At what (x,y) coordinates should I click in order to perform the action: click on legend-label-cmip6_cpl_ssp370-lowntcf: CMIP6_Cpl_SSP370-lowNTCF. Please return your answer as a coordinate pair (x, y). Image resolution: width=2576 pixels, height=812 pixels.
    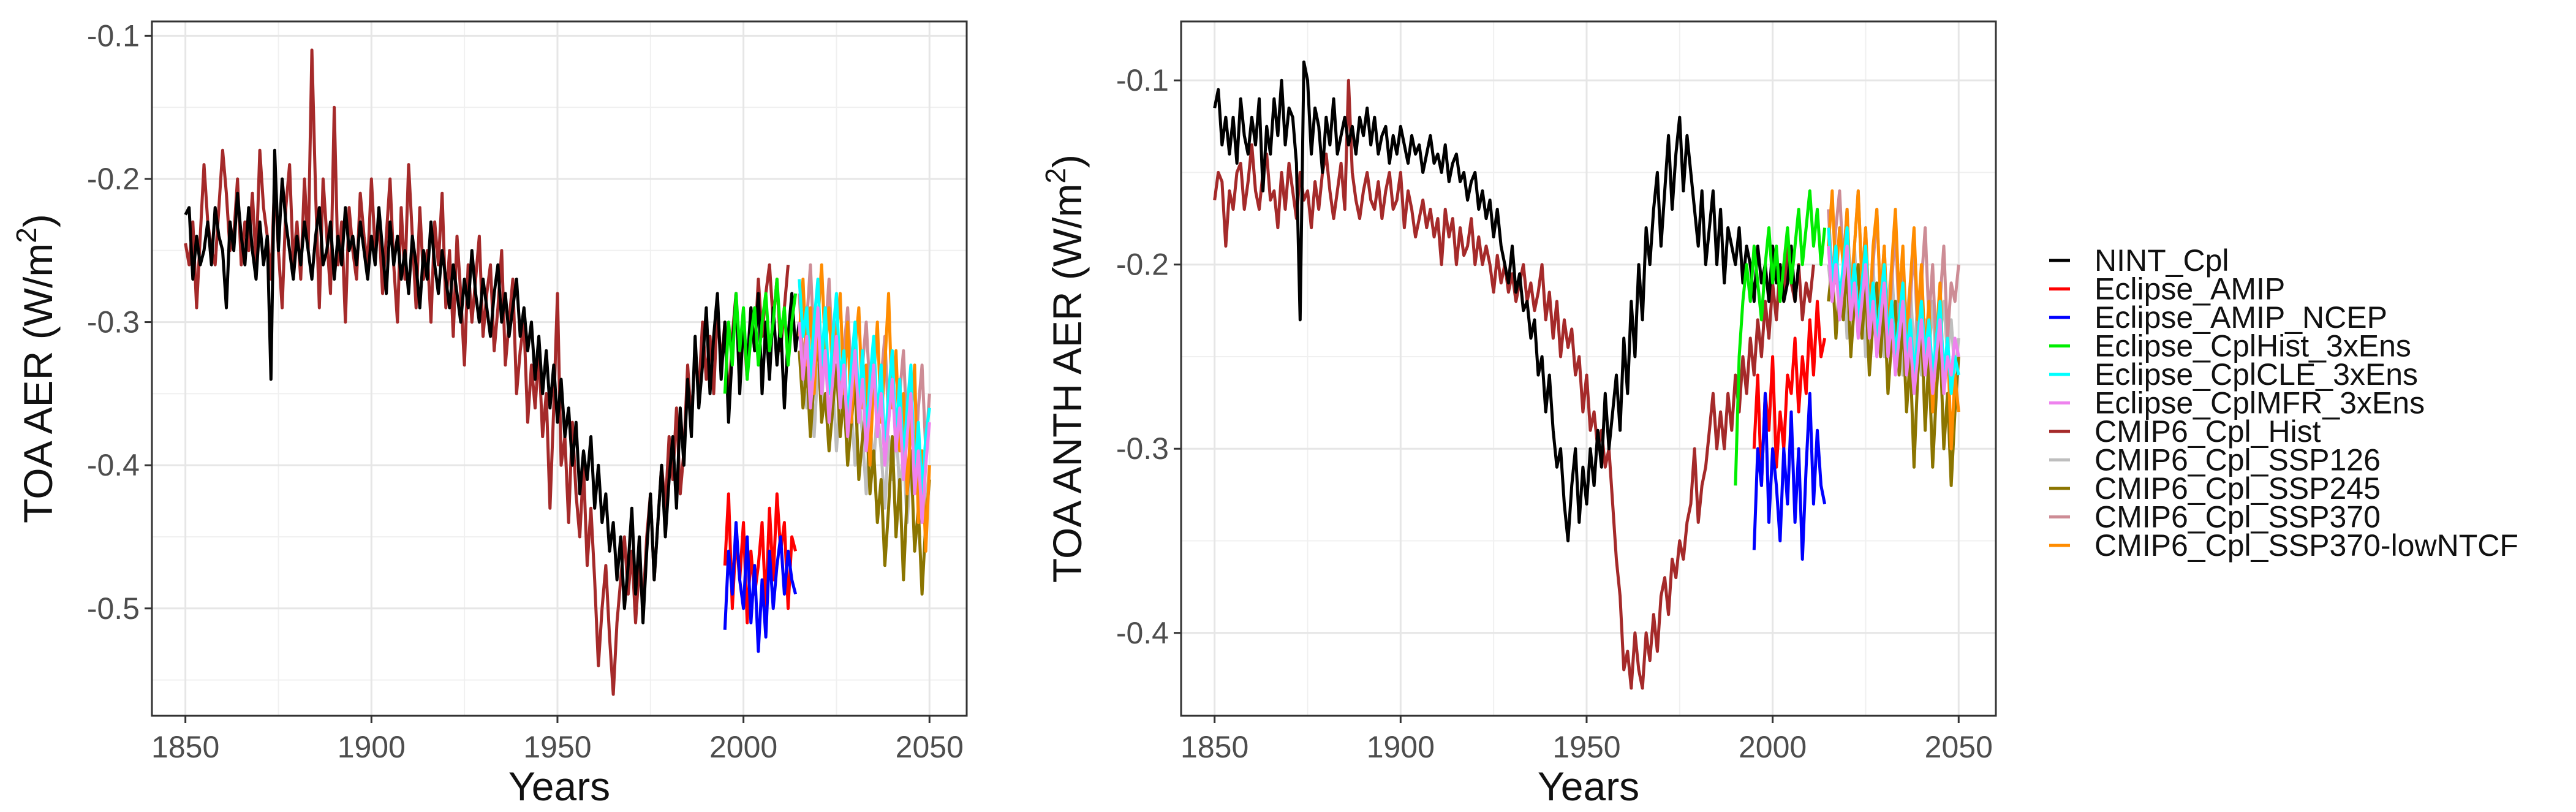
    Looking at the image, I should click on (2306, 545).